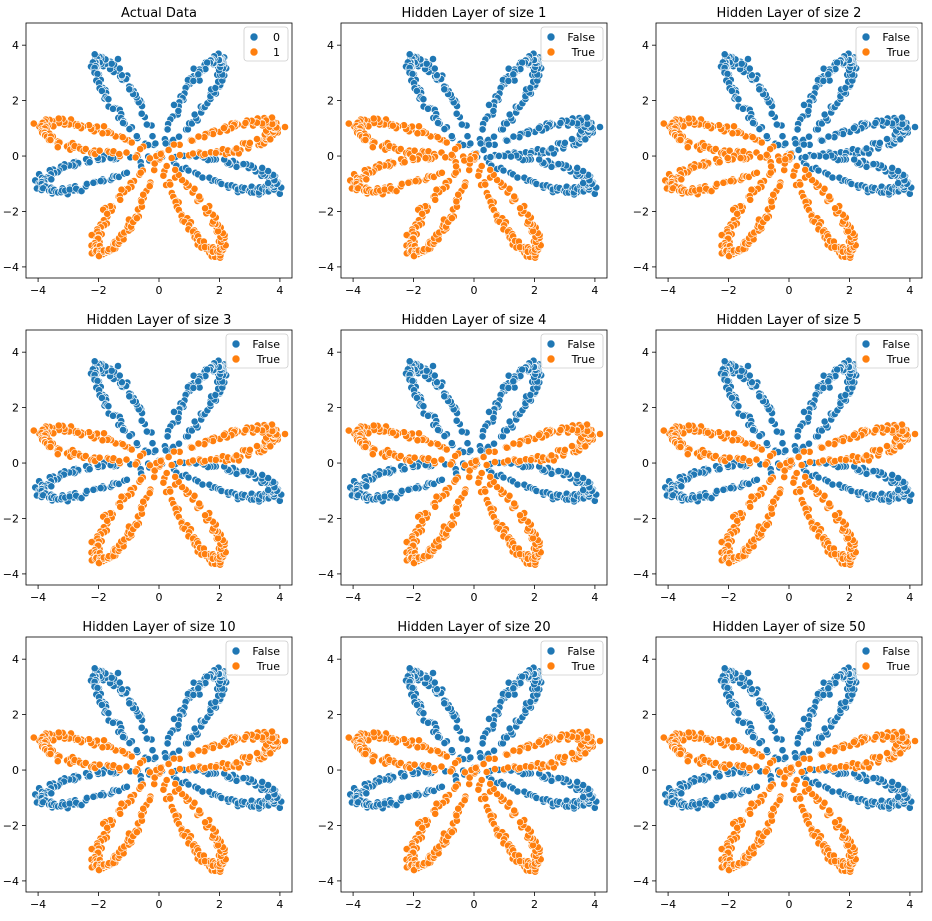  What do you see at coordinates (276, 37) in the screenshot?
I see `legend-label: 0` at bounding box center [276, 37].